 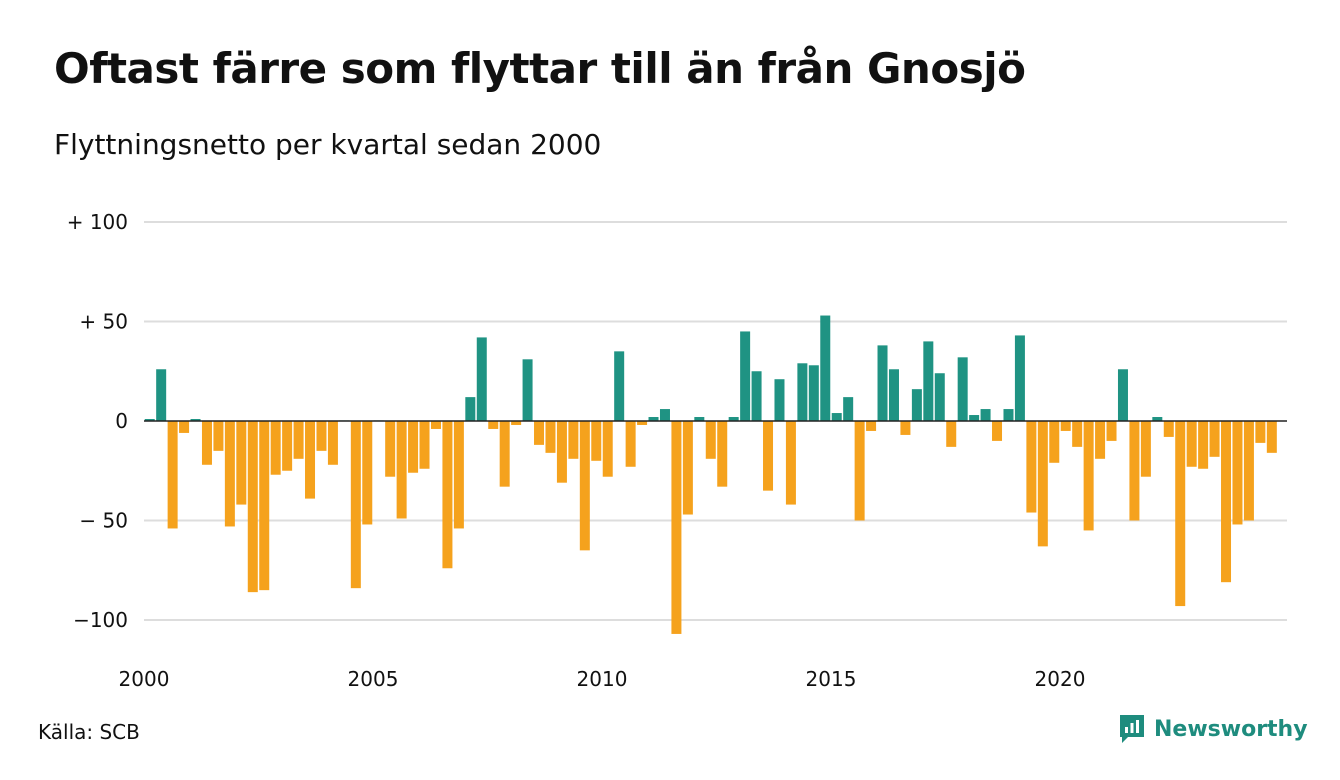 I want to click on brand-name: Newsworthy, so click(x=1231, y=729).